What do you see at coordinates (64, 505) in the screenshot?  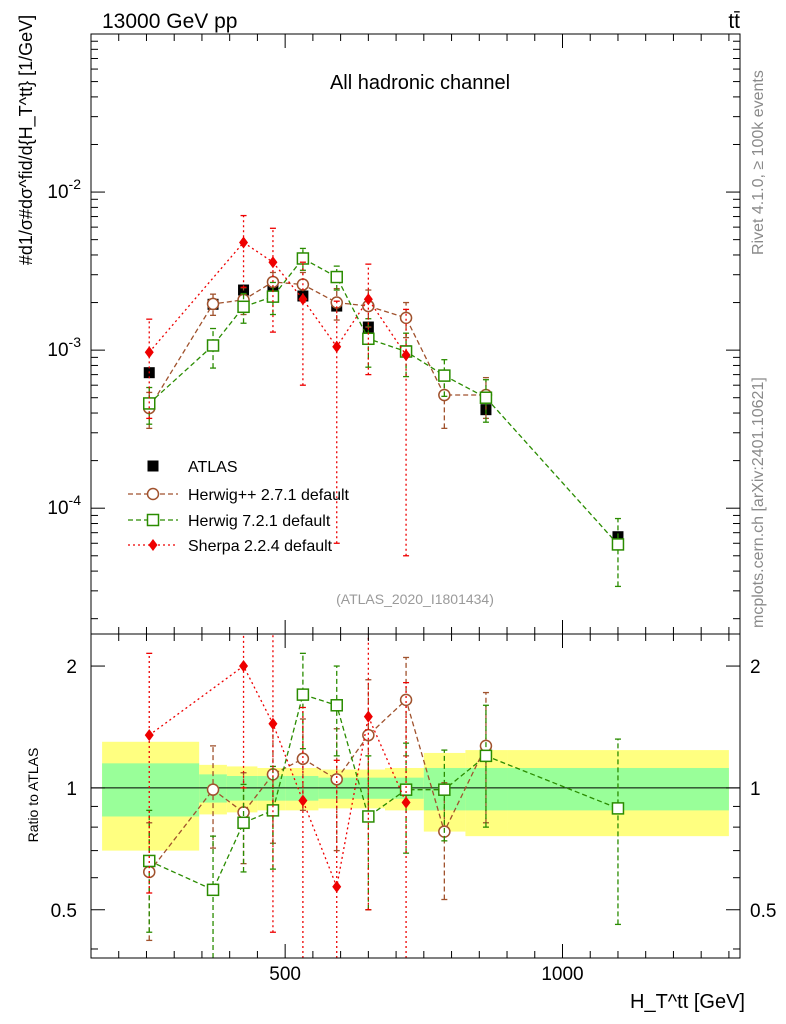 I see `y-tick-label: 10⁻⁴` at bounding box center [64, 505].